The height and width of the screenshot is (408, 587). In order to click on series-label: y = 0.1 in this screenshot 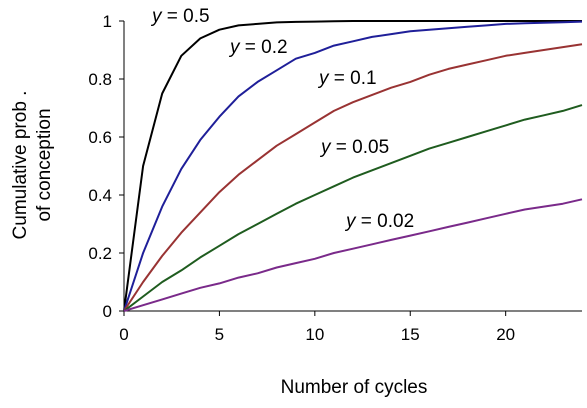, I will do `click(347, 78)`.